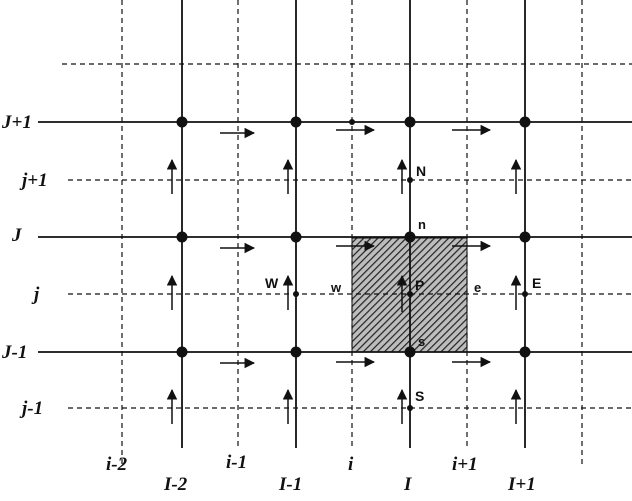 The width and height of the screenshot is (632, 501). Describe the element at coordinates (521, 484) in the screenshot. I see `col-label-I+1: I+1` at that location.